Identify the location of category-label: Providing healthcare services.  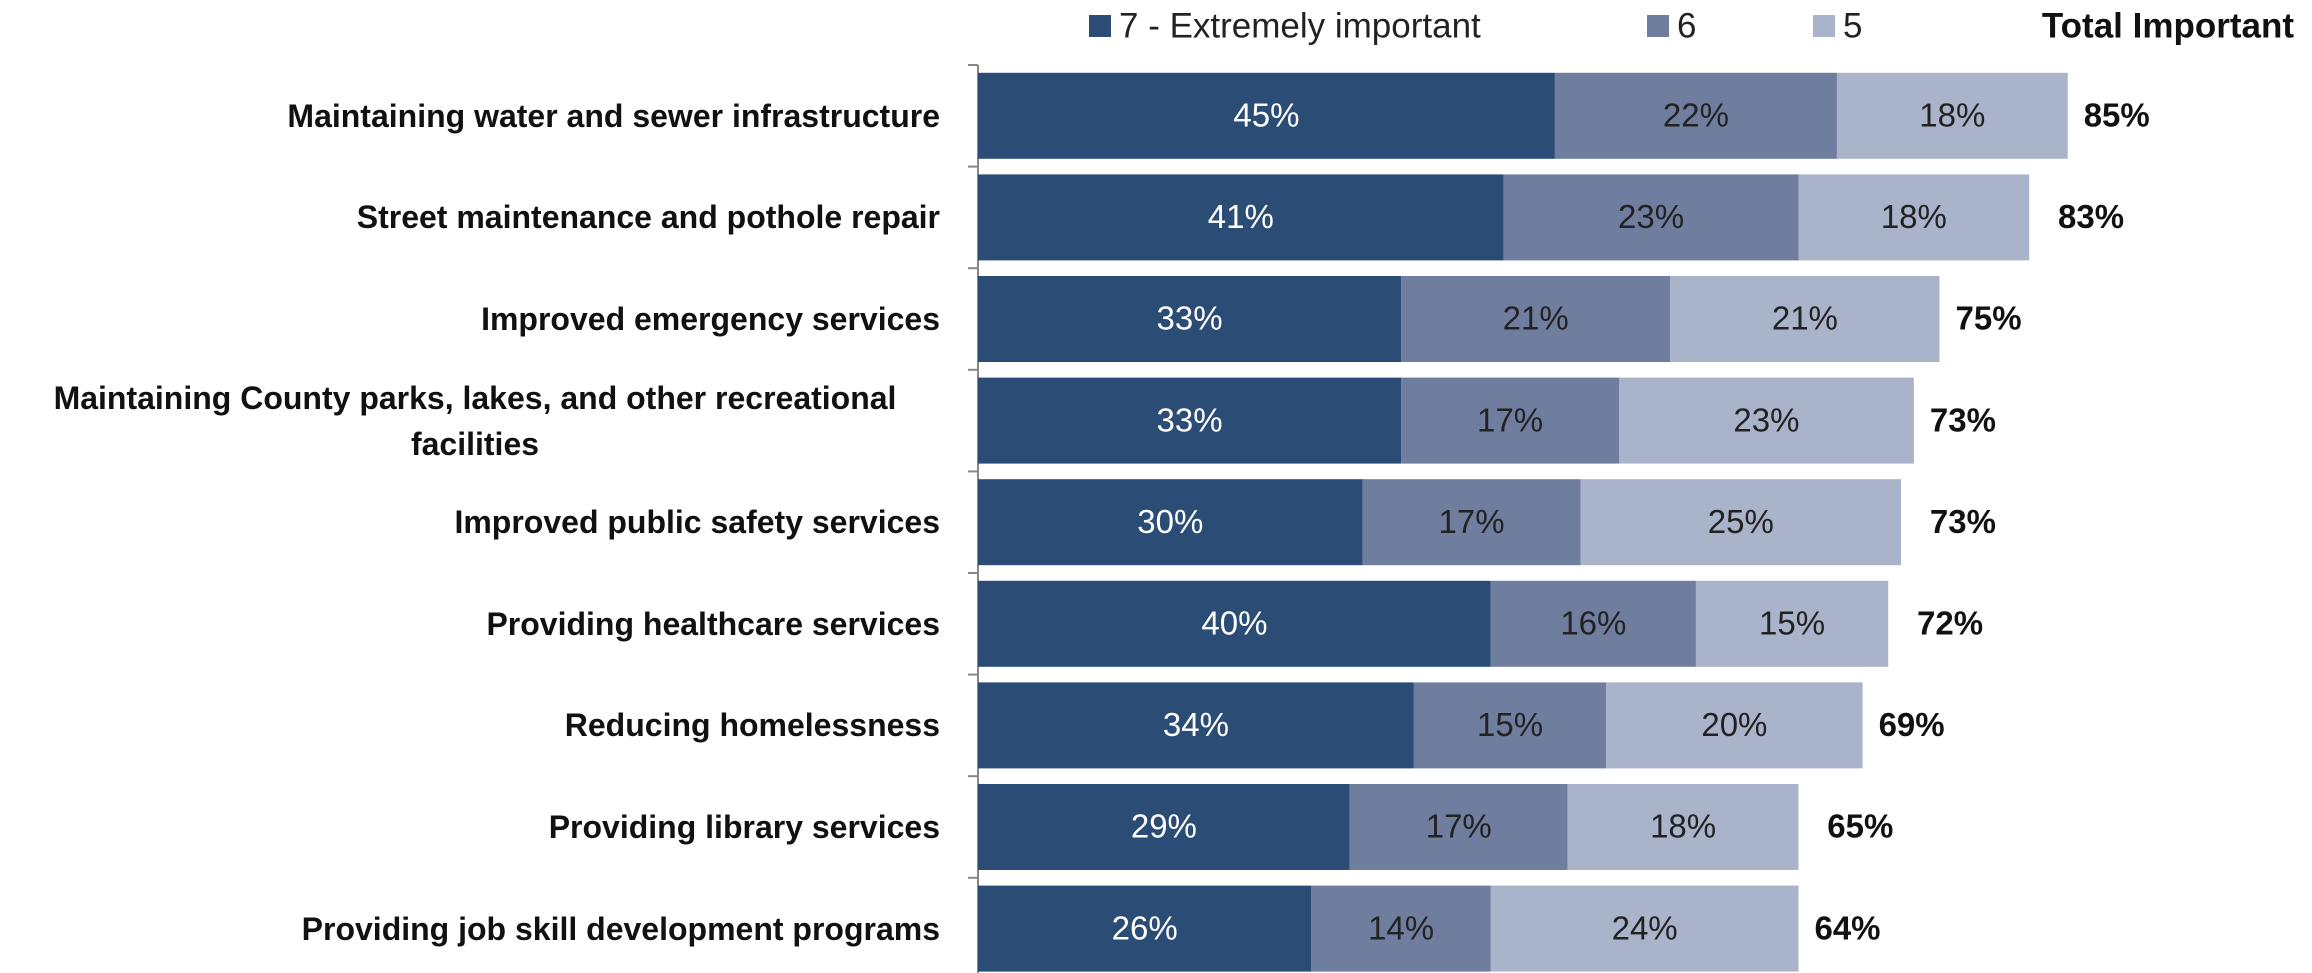
(713, 623).